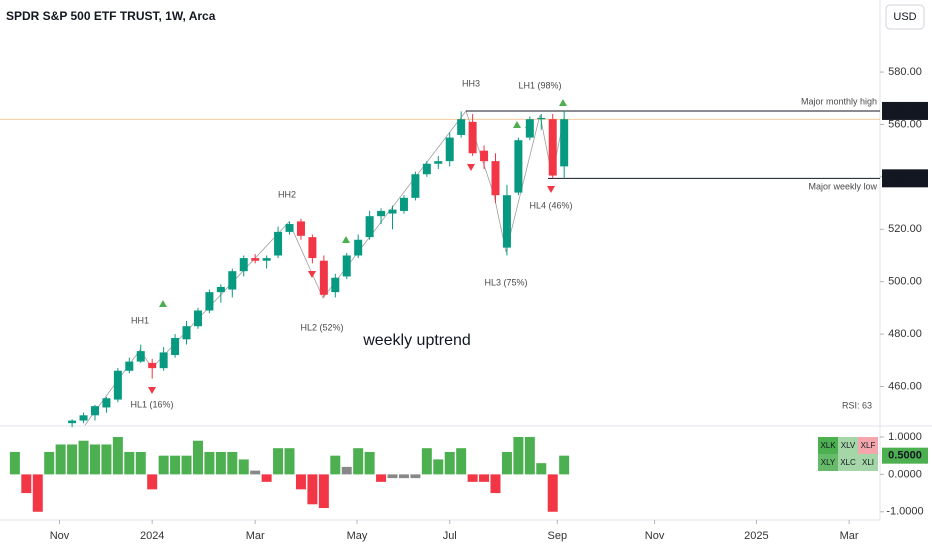 Image resolution: width=932 pixels, height=550 pixels. Describe the element at coordinates (905, 229) in the screenshot. I see `y-tick-label: 520.00` at that location.